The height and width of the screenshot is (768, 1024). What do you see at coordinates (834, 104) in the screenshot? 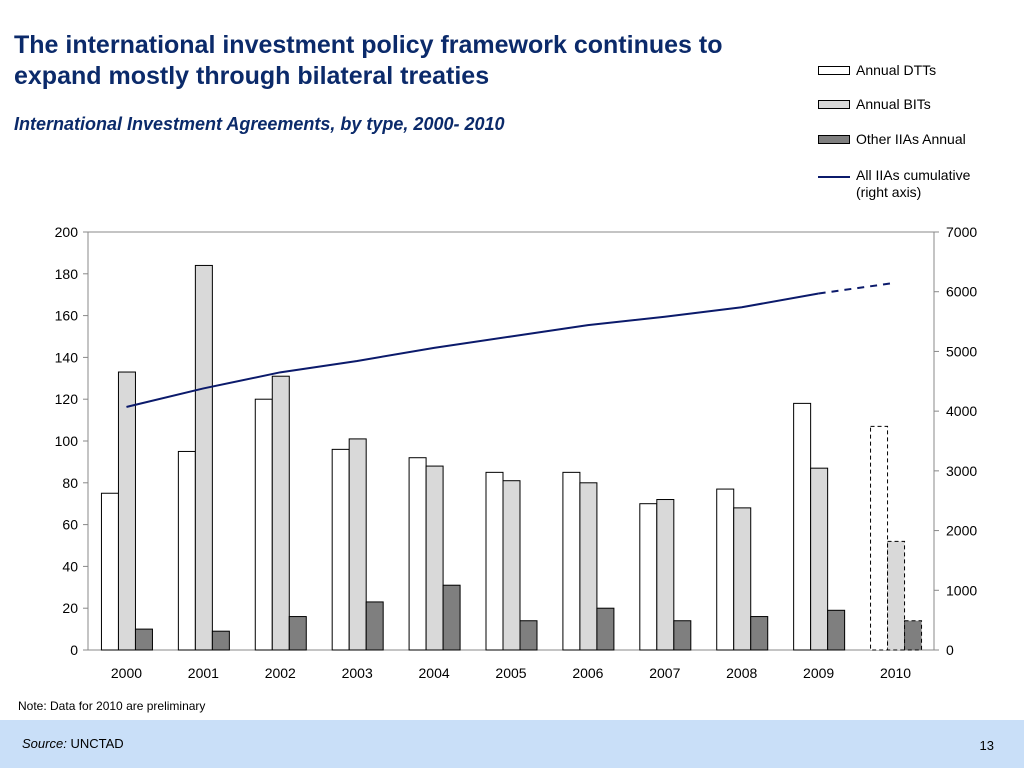
I see `legend-swatch-bits` at bounding box center [834, 104].